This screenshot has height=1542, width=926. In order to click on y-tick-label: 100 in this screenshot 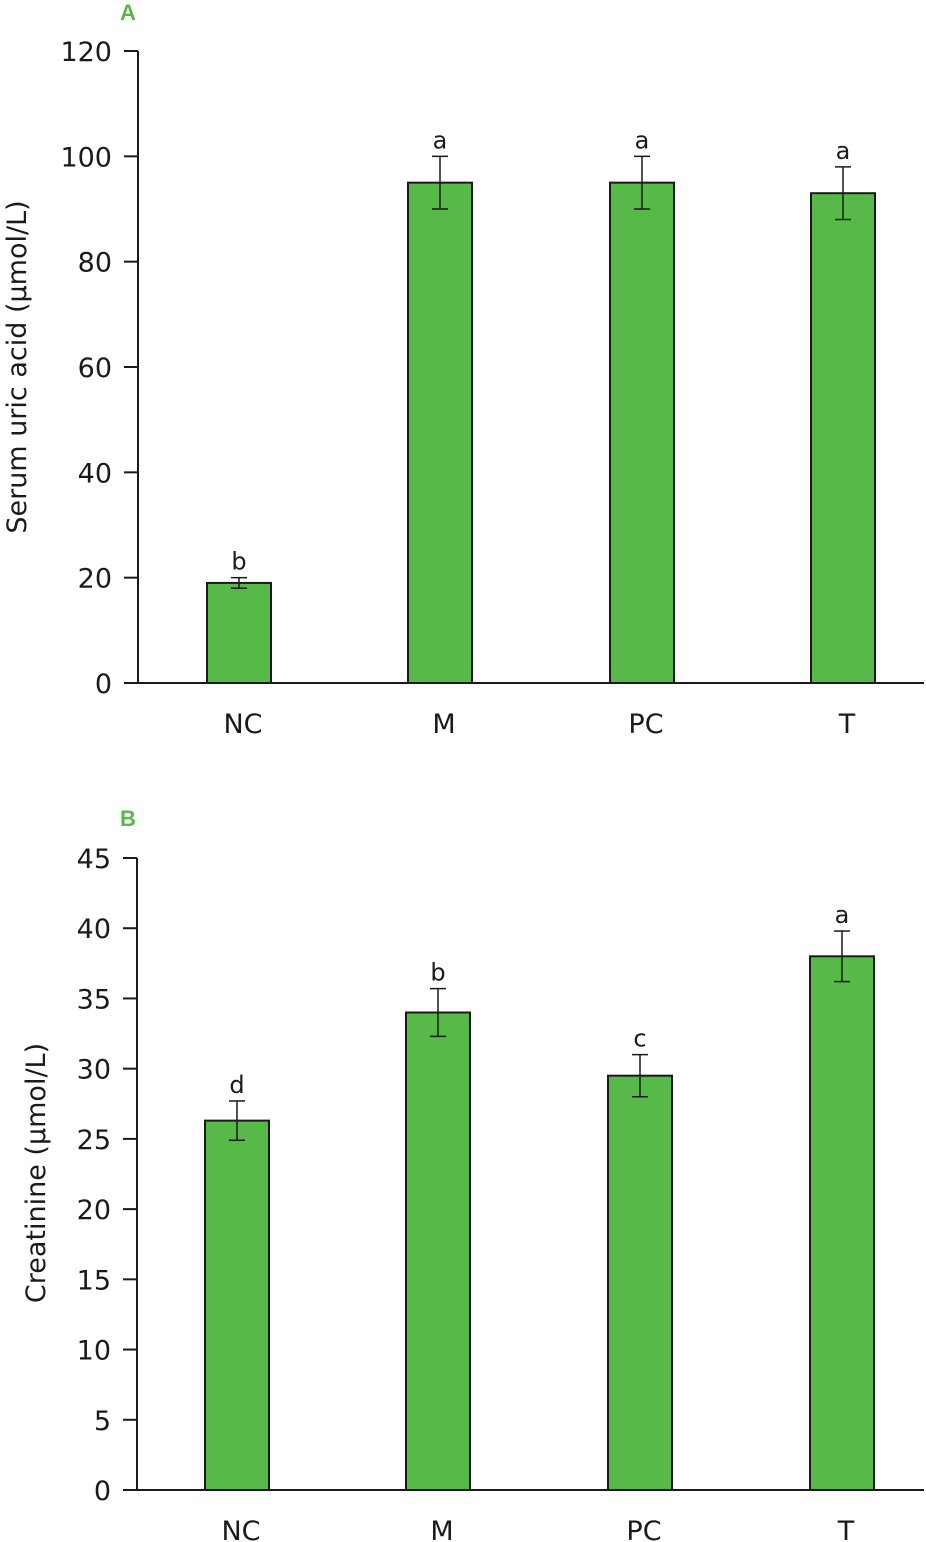, I will do `click(86, 157)`.